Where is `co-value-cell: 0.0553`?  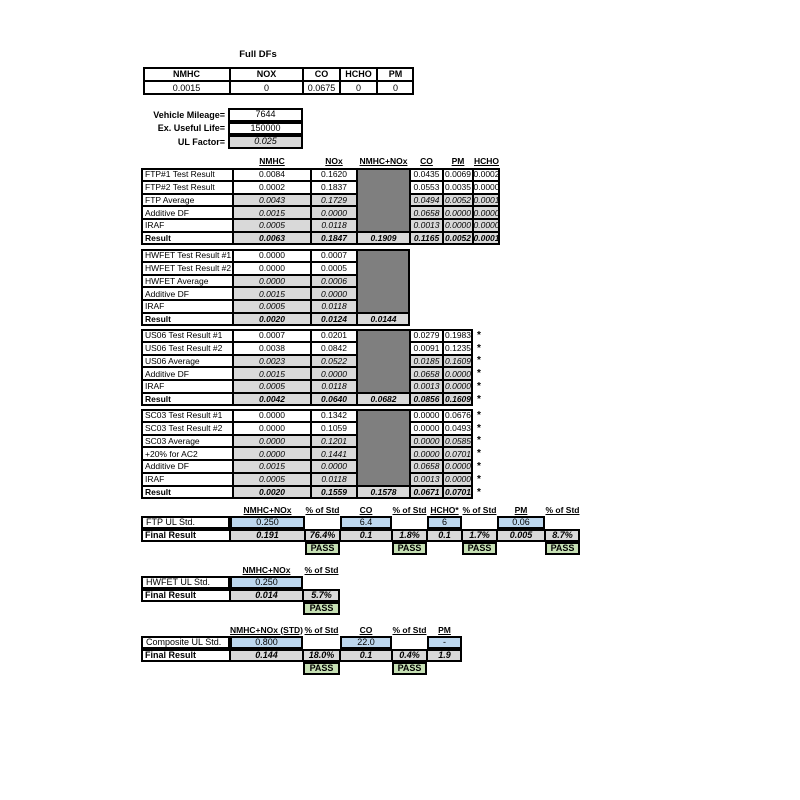 co-value-cell: 0.0553 is located at coordinates (426, 187).